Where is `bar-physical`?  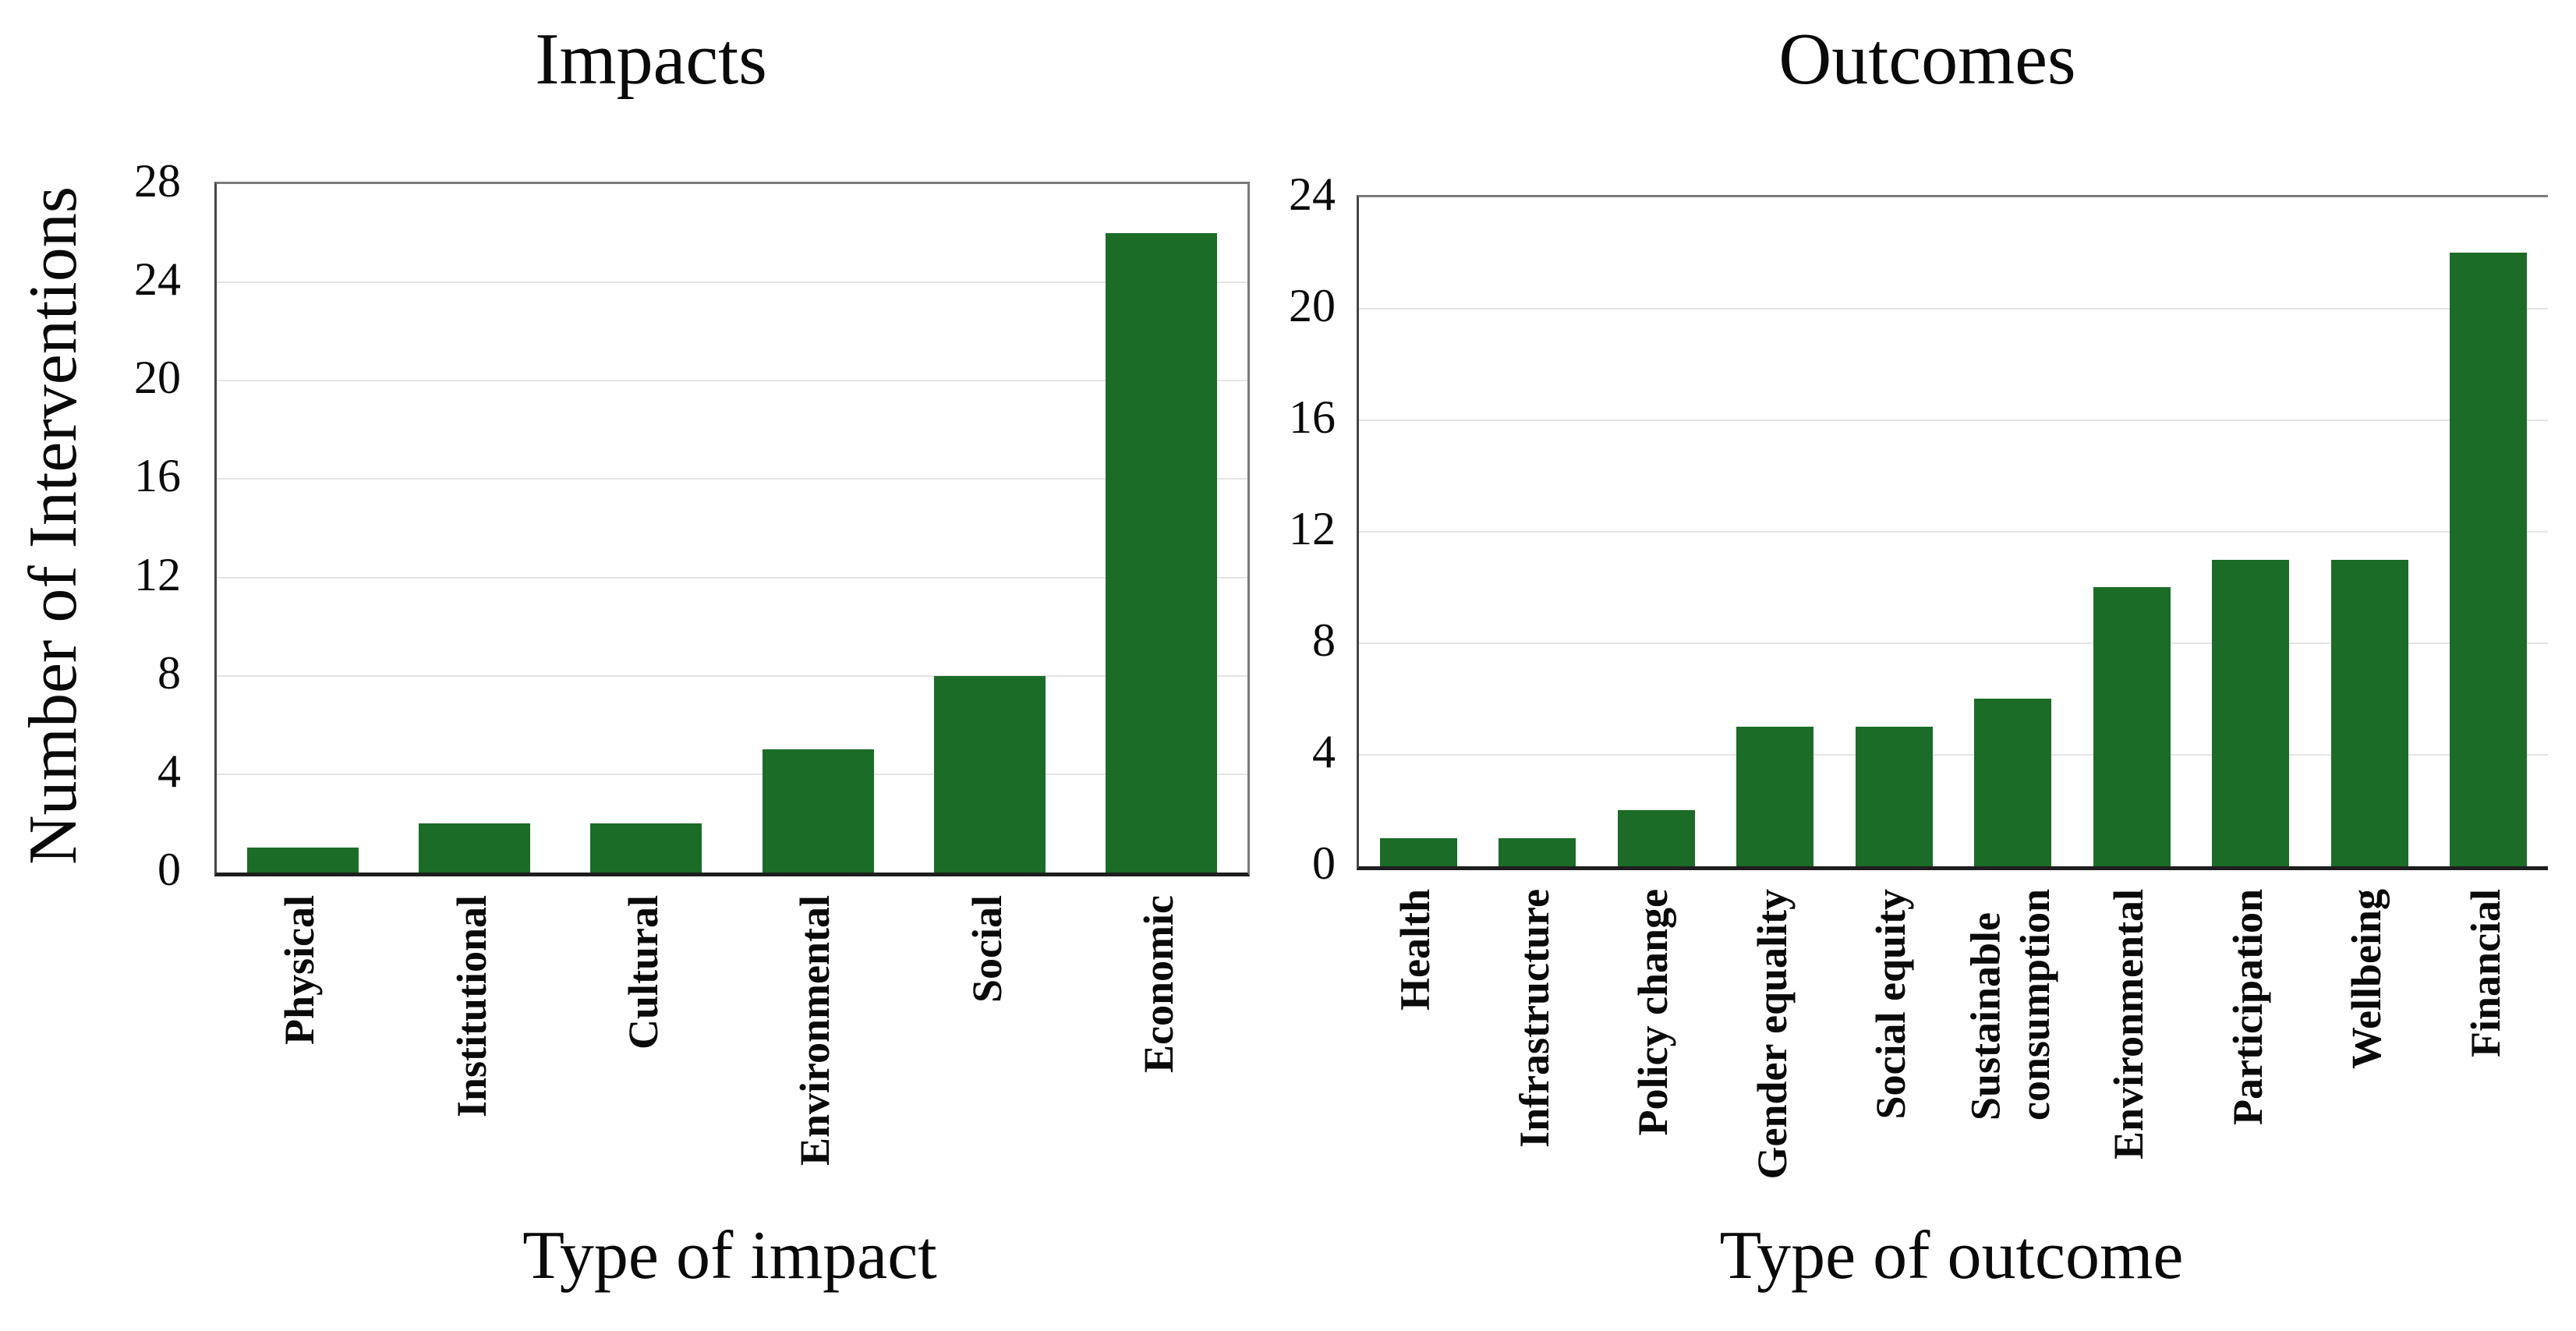 bar-physical is located at coordinates (303, 860).